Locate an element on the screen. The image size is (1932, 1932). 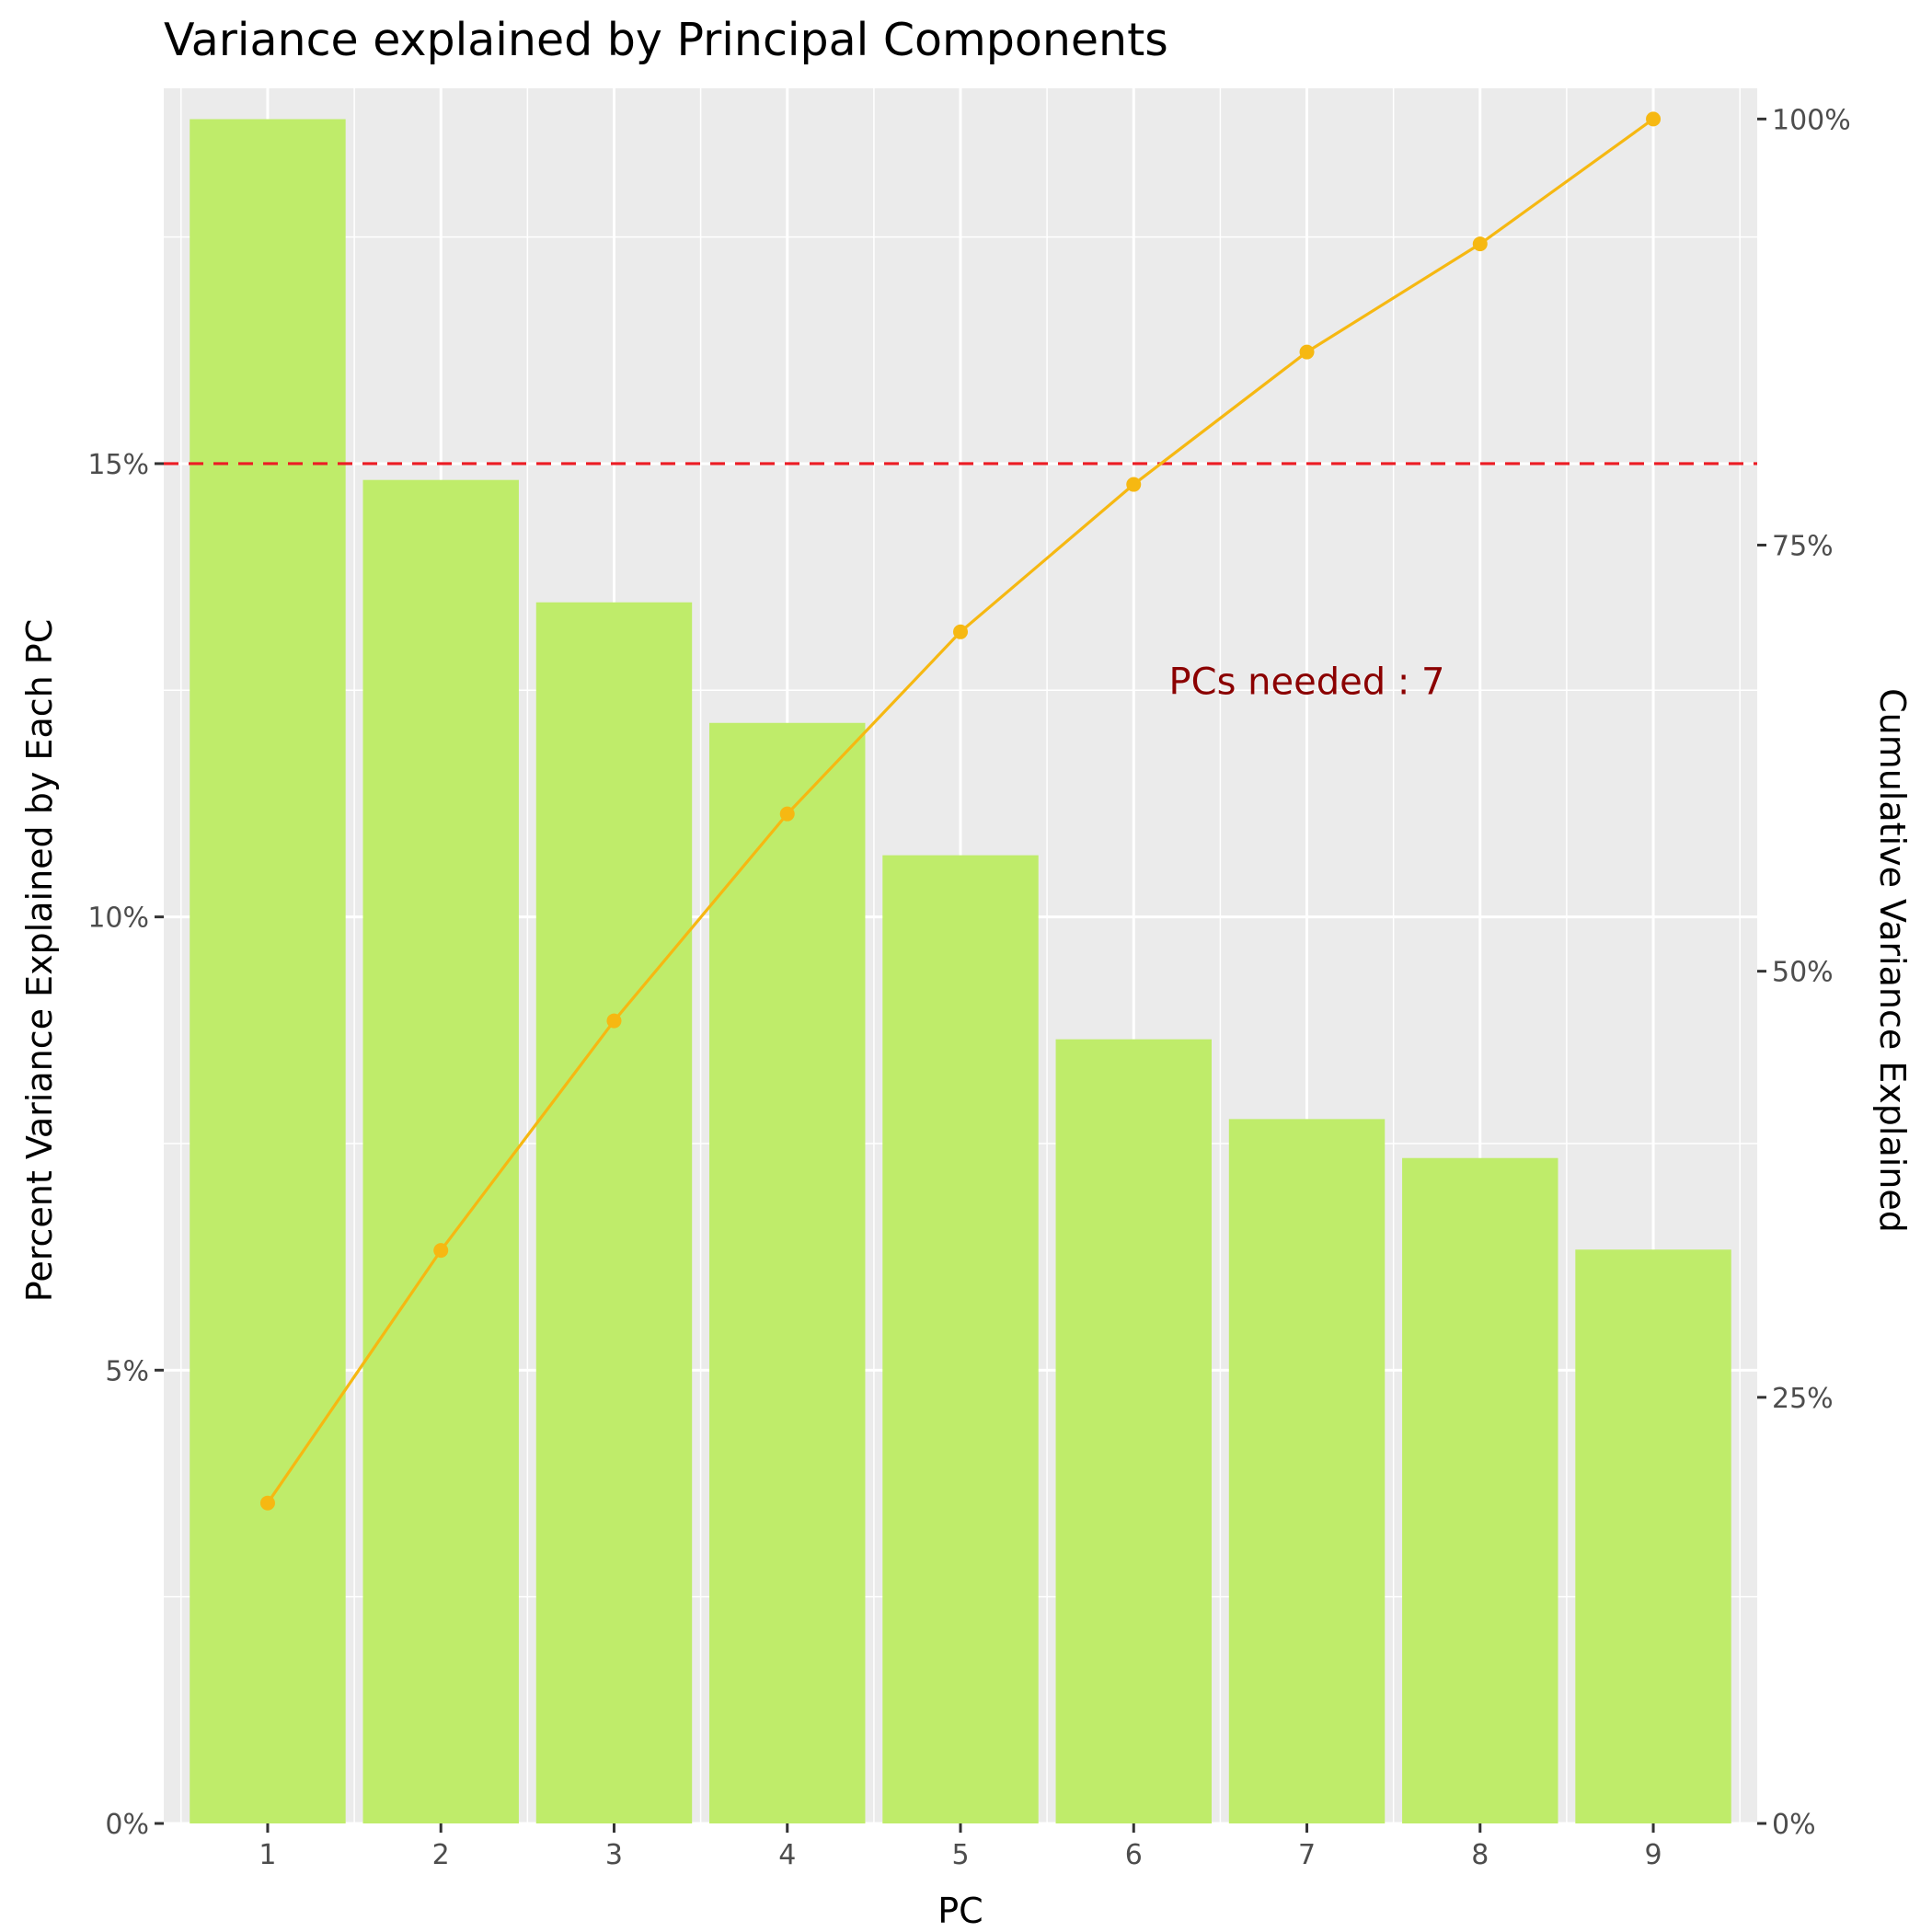
x-axis-title: PC is located at coordinates (960, 1911).